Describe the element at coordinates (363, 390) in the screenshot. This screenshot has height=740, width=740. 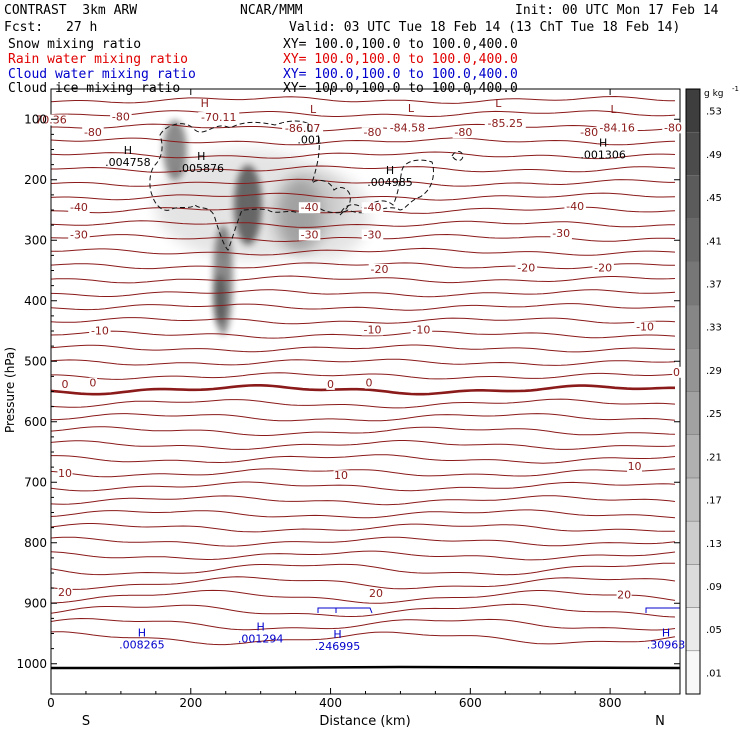
I see `isotherm-zero-line` at that location.